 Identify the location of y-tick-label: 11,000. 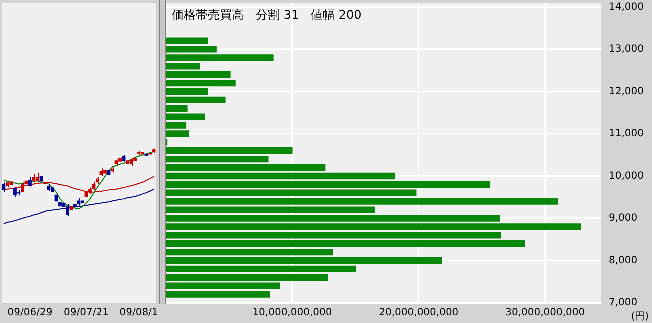
(626, 134).